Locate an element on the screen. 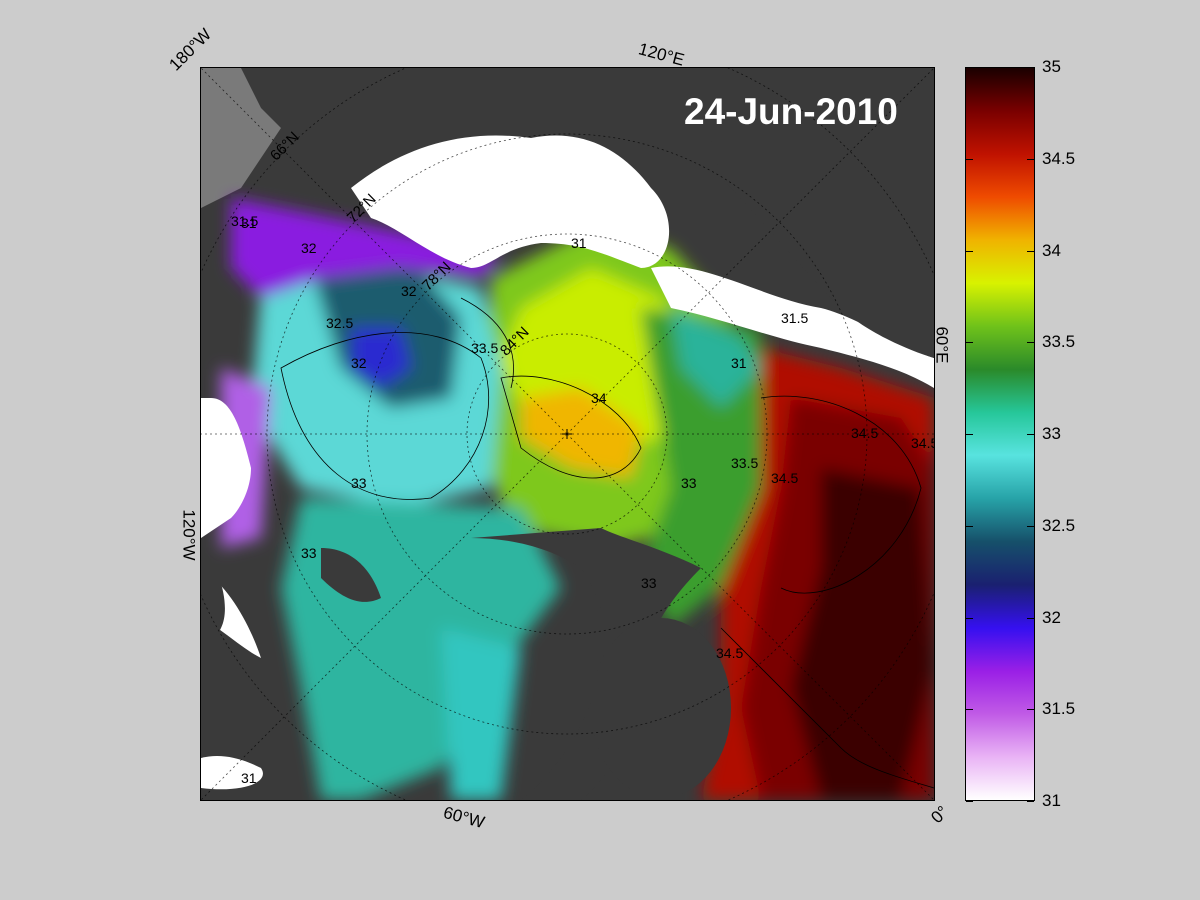 The width and height of the screenshot is (1200, 900). longitude-label-60e: 60°E is located at coordinates (942, 345).